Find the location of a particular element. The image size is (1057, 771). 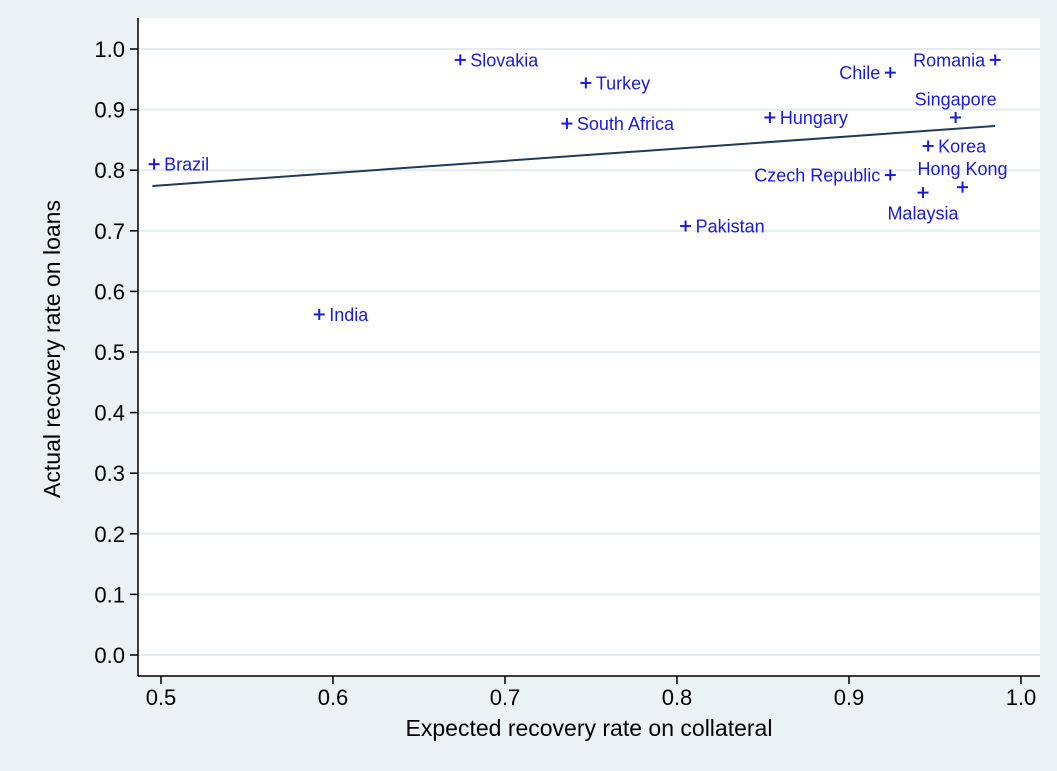

point-label-singapore: Singapore is located at coordinates (956, 99).